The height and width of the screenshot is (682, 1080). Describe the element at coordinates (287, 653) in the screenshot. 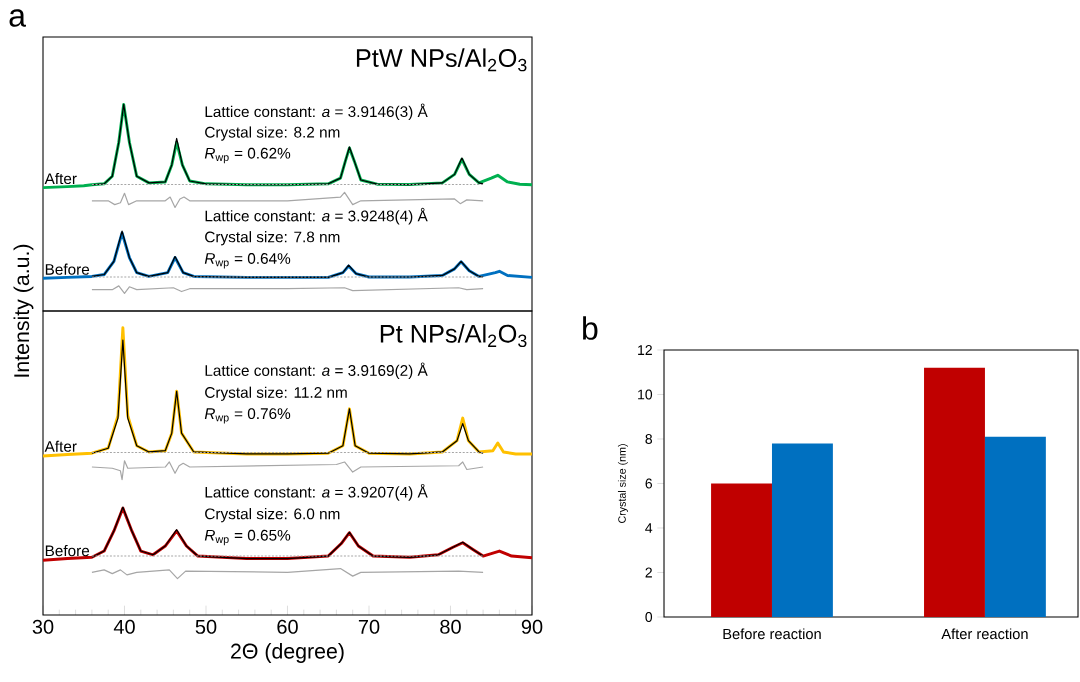

I see `x-axis-title: 2Θ (degree)` at that location.